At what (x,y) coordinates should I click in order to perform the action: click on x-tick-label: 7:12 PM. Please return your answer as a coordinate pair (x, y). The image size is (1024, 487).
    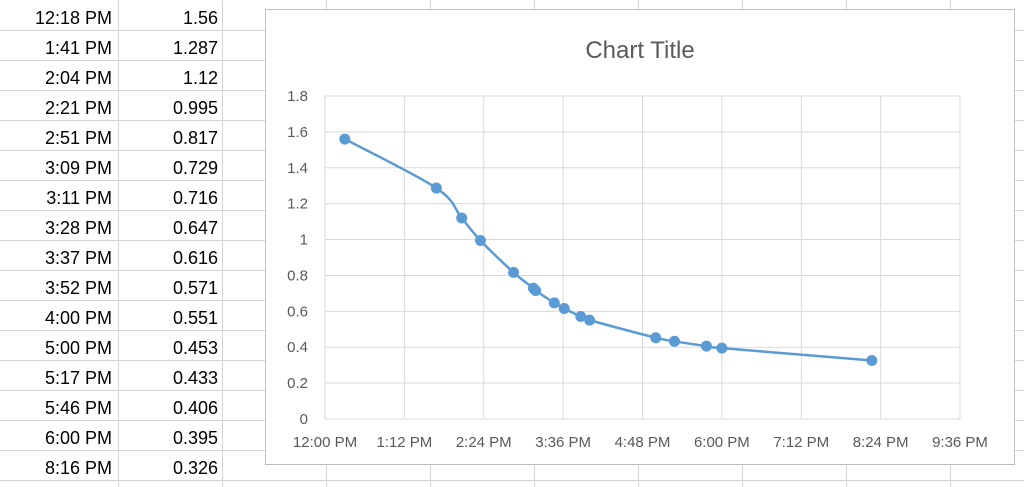
    Looking at the image, I should click on (801, 442).